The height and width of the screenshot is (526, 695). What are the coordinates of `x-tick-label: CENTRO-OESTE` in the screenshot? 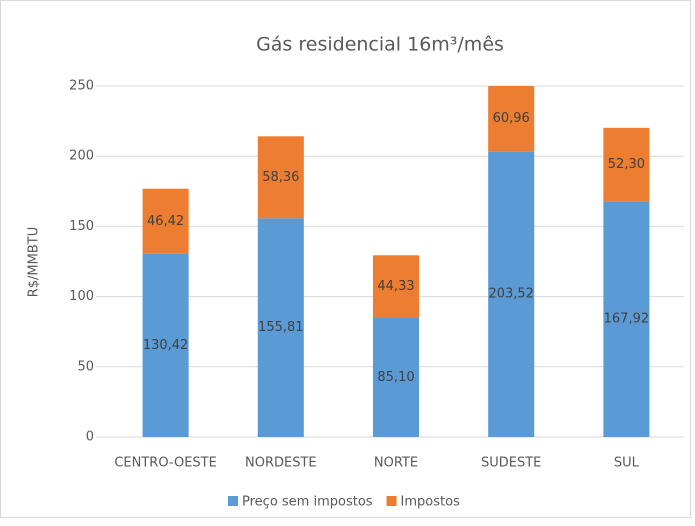 It's located at (165, 463).